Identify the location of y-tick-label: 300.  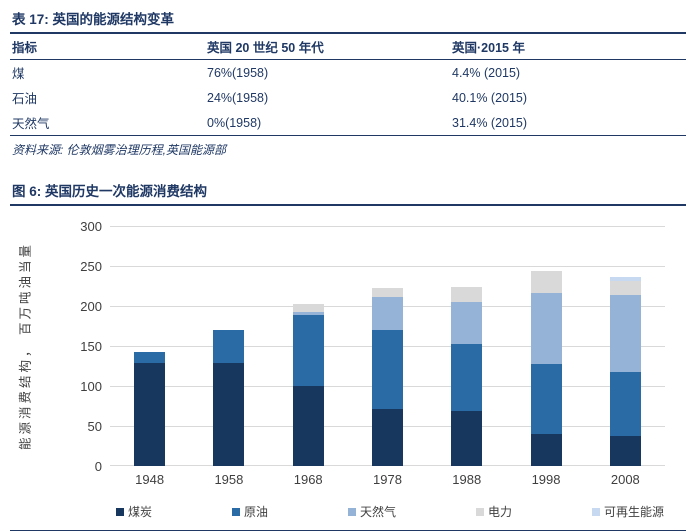
(91, 226).